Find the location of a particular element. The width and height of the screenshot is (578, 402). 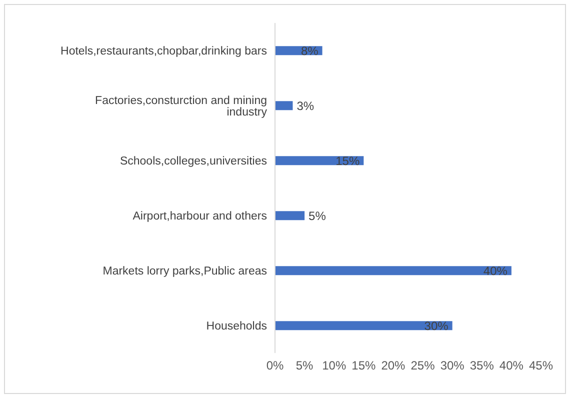

data-label: 40% is located at coordinates (495, 271).